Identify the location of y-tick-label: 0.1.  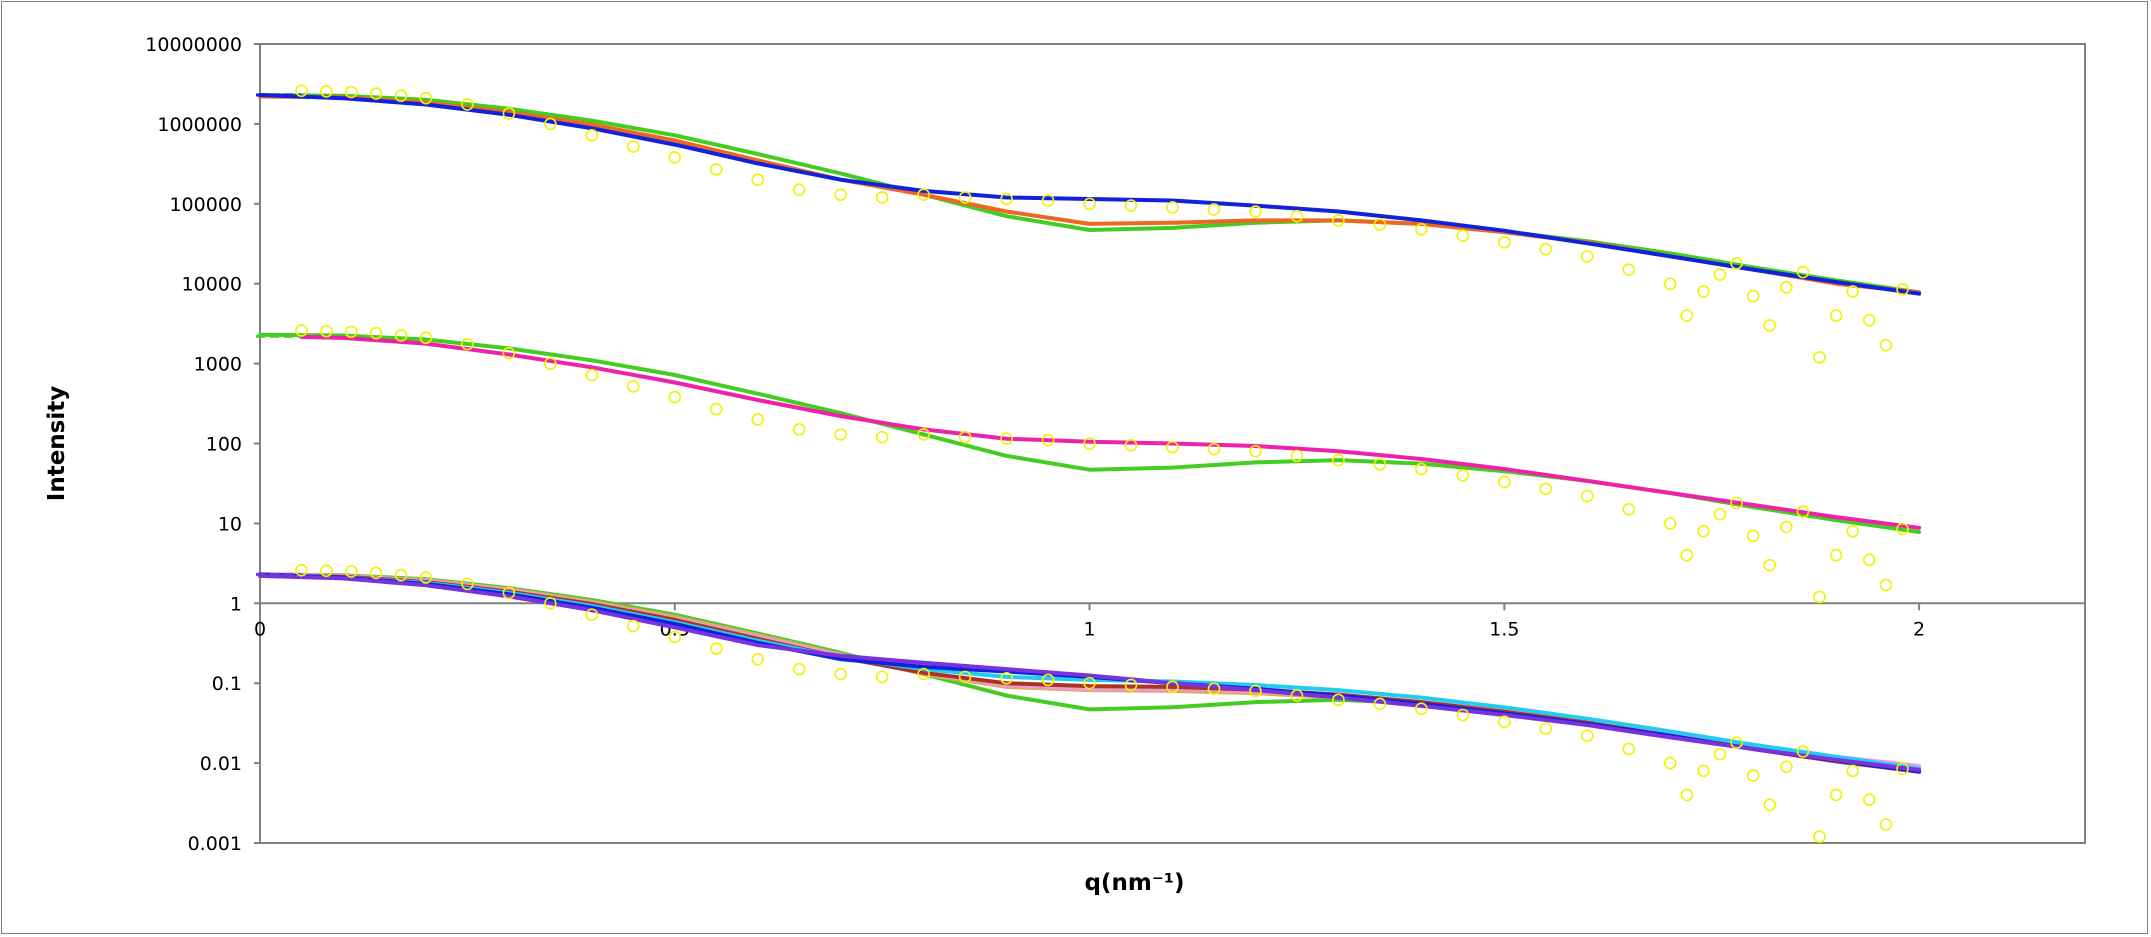
(227, 684).